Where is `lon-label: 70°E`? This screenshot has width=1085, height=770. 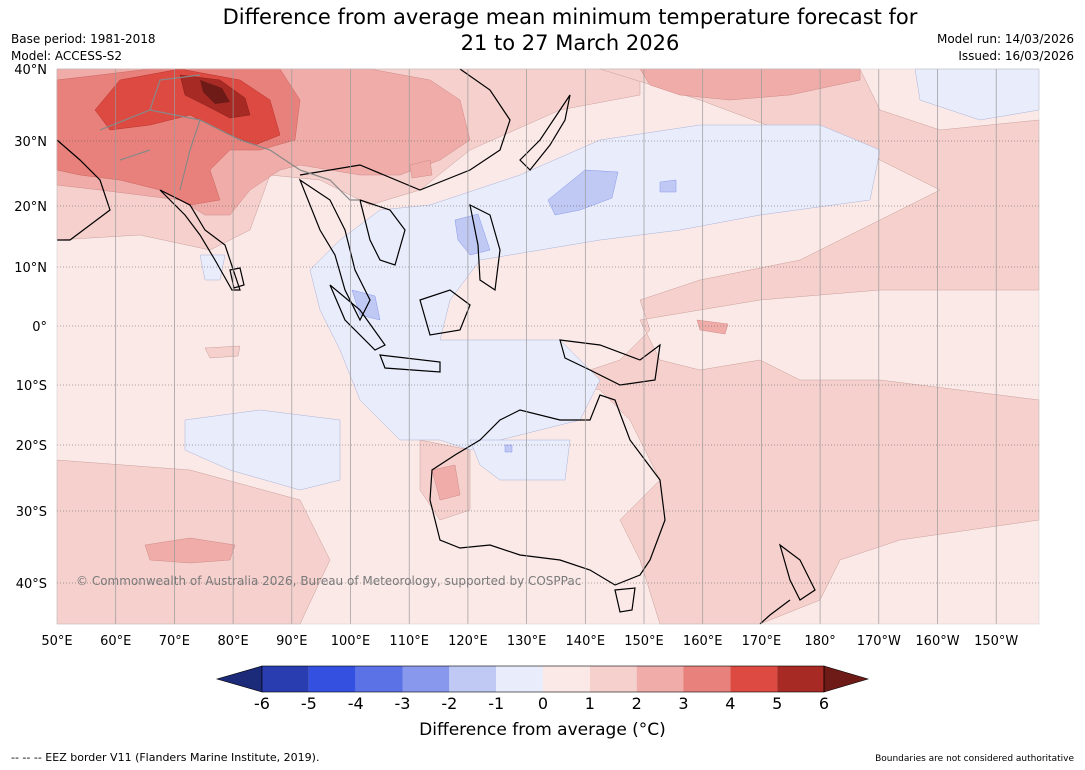 lon-label: 70°E is located at coordinates (174, 641).